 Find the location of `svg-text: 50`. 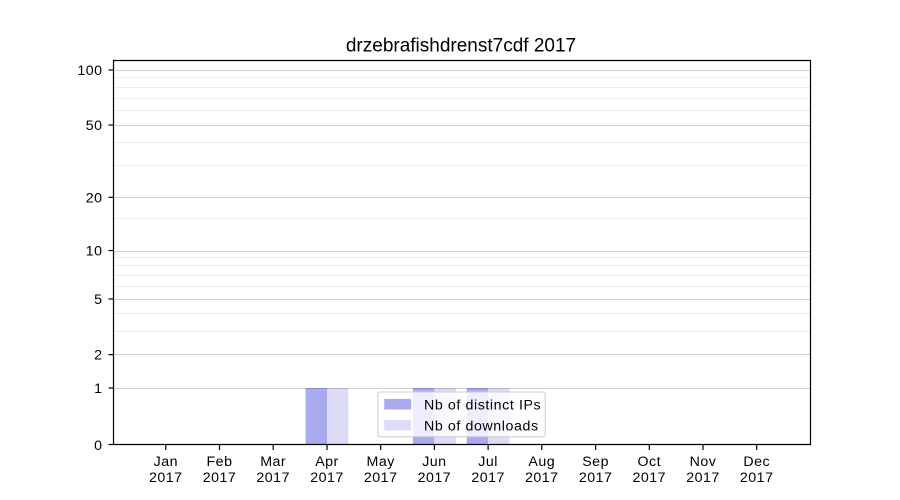

svg-text: 50 is located at coordinates (94, 126).